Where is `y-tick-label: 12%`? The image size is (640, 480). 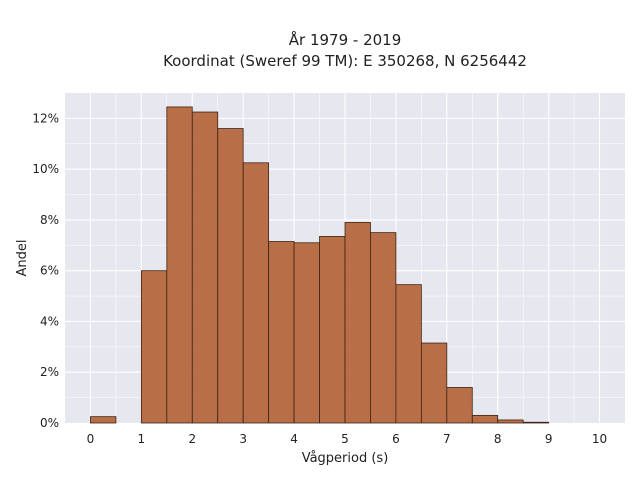
y-tick-label: 12% is located at coordinates (45, 118).